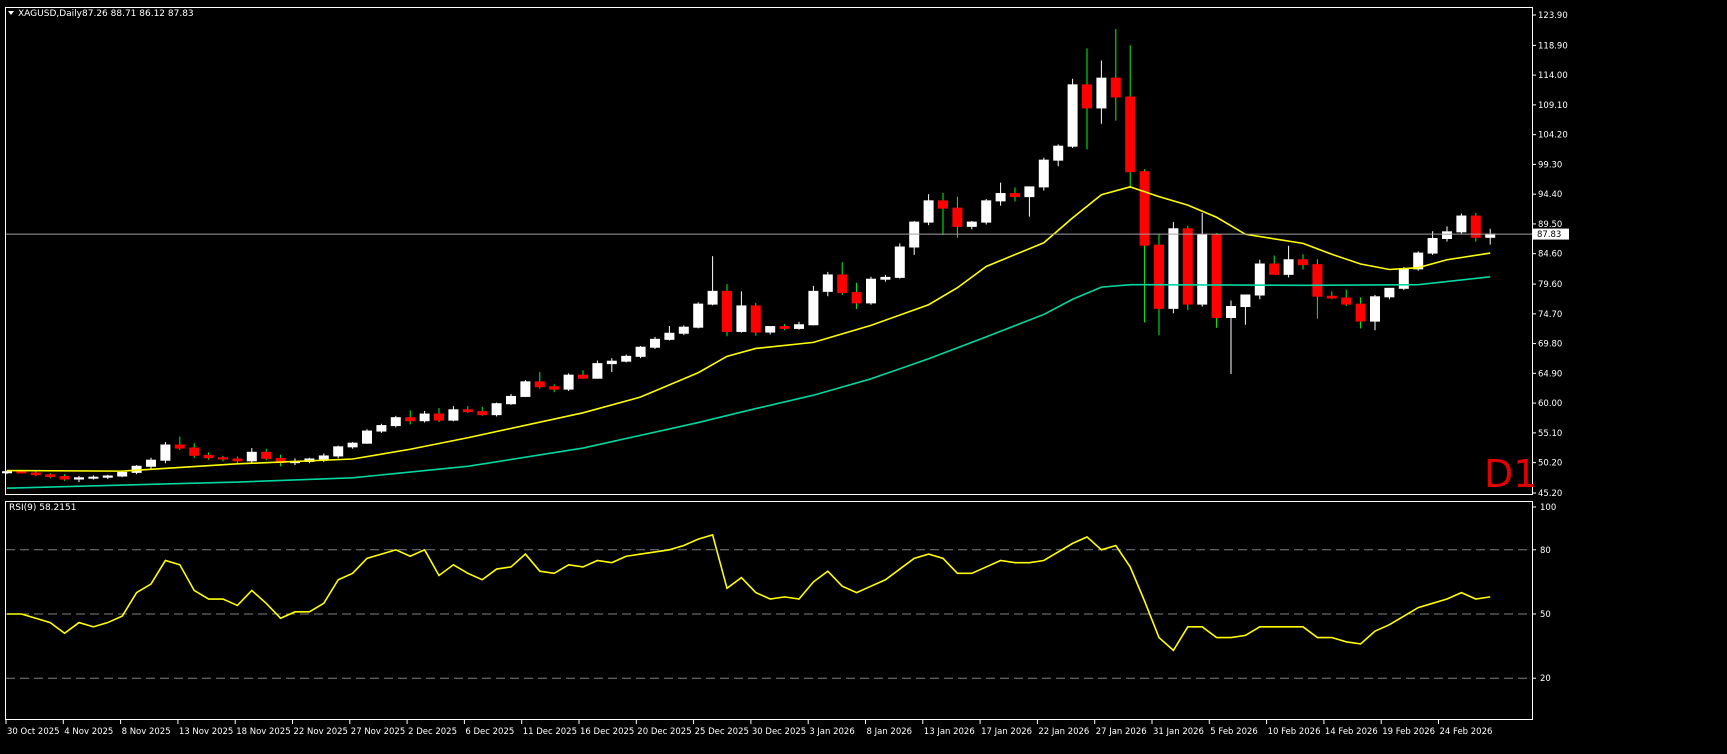  I want to click on price-tick-label: 64.90, so click(1550, 374).